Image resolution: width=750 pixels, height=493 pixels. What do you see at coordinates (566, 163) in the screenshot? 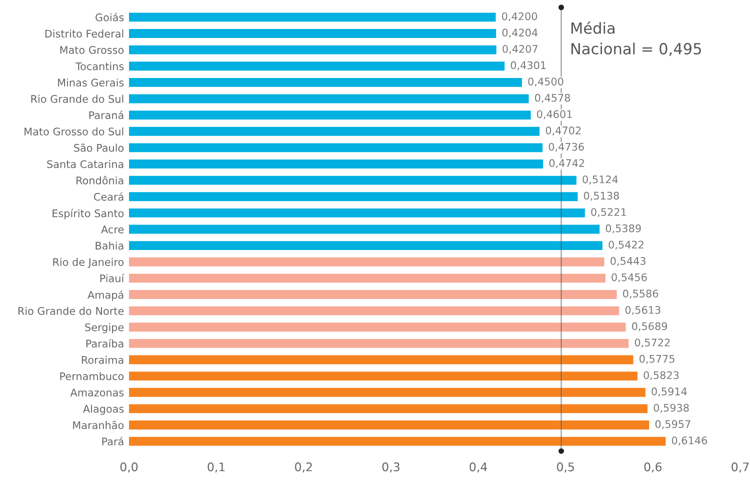
I see `data-label: 0,4742` at bounding box center [566, 163].